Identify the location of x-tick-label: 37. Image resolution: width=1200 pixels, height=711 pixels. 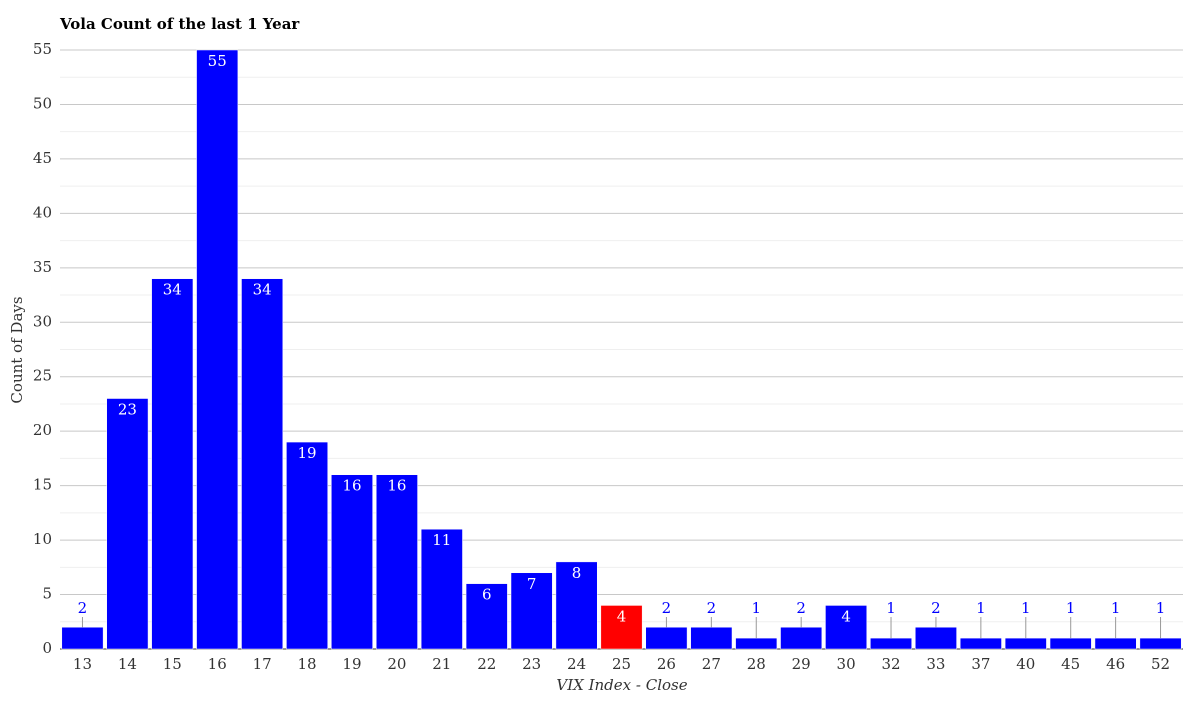
(980, 664).